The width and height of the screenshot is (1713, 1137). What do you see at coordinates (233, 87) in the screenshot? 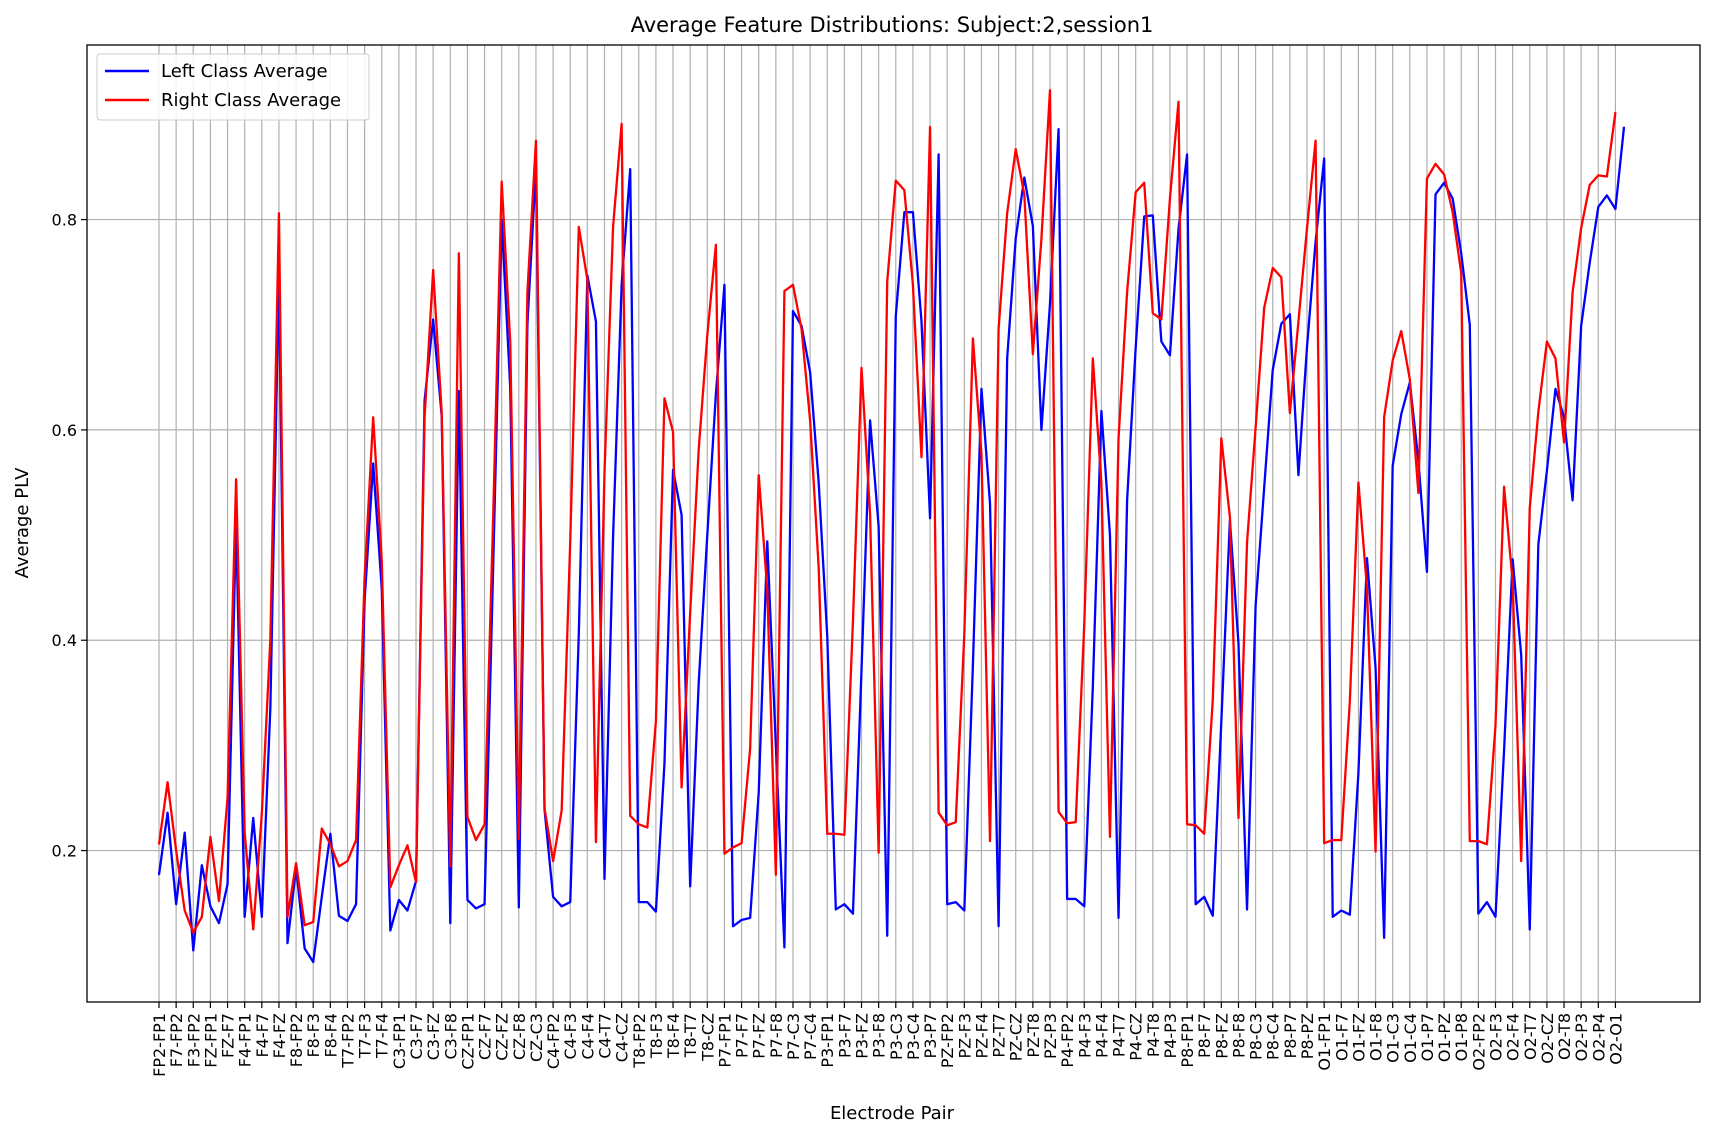
I see `legend-box` at bounding box center [233, 87].